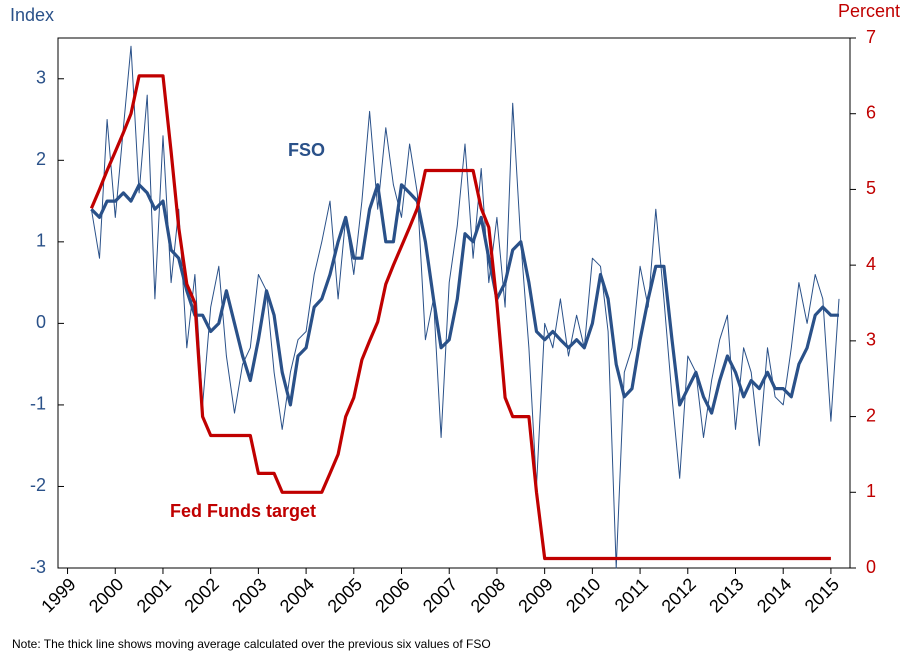 Image resolution: width=902 pixels, height=660 pixels. I want to click on x-tick-label: 2014, so click(774, 595).